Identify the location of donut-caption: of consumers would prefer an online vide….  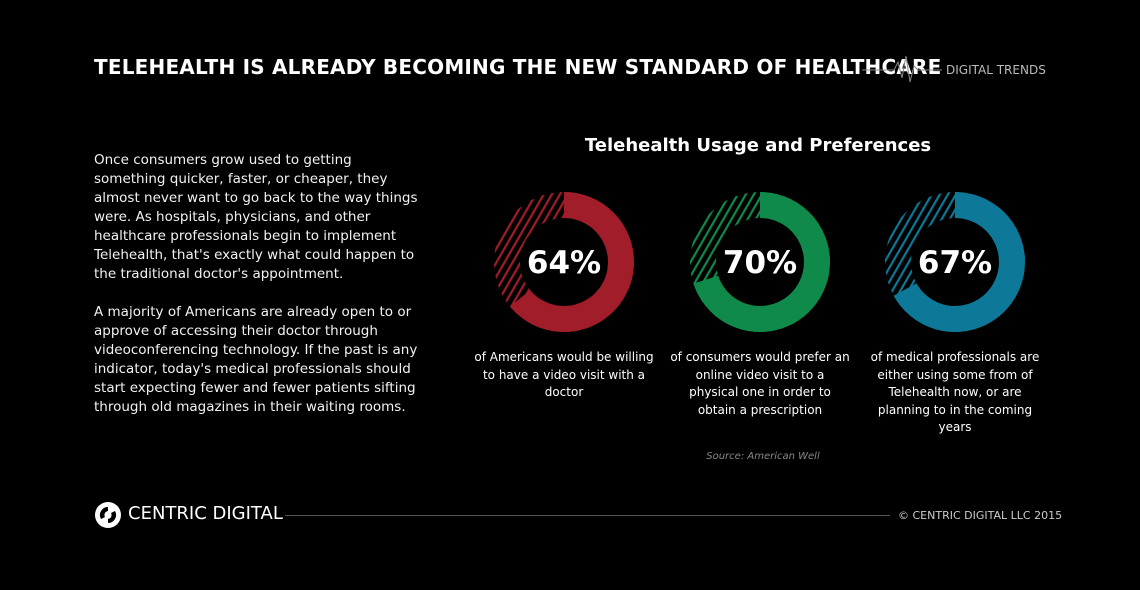
(760, 383).